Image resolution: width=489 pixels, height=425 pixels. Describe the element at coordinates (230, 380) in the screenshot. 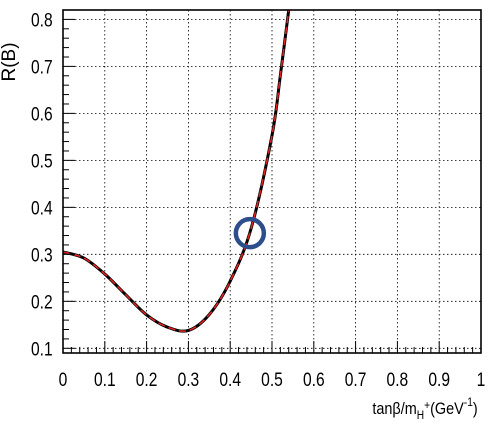

I see `x-tick-label-4: 0.4` at that location.